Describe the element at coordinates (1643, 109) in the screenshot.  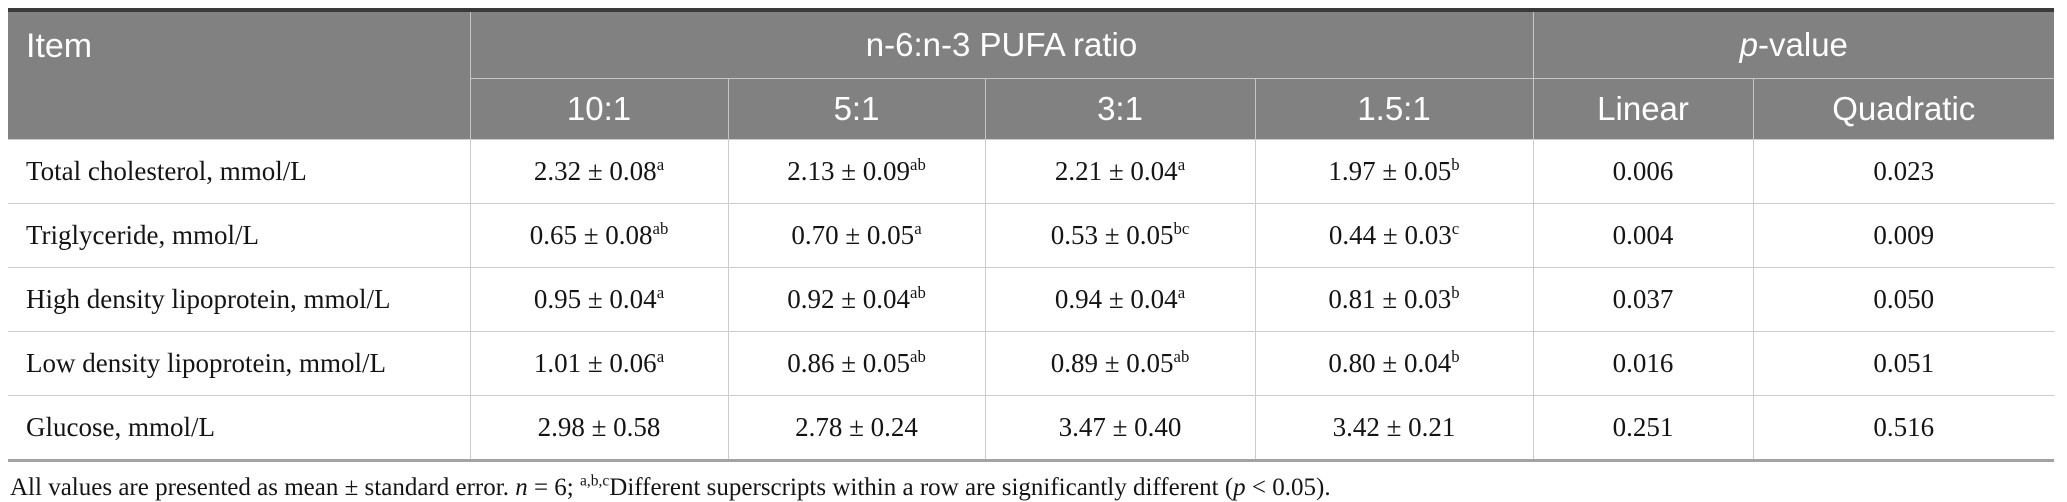
I see `column-header-p-linear: Linear` at that location.